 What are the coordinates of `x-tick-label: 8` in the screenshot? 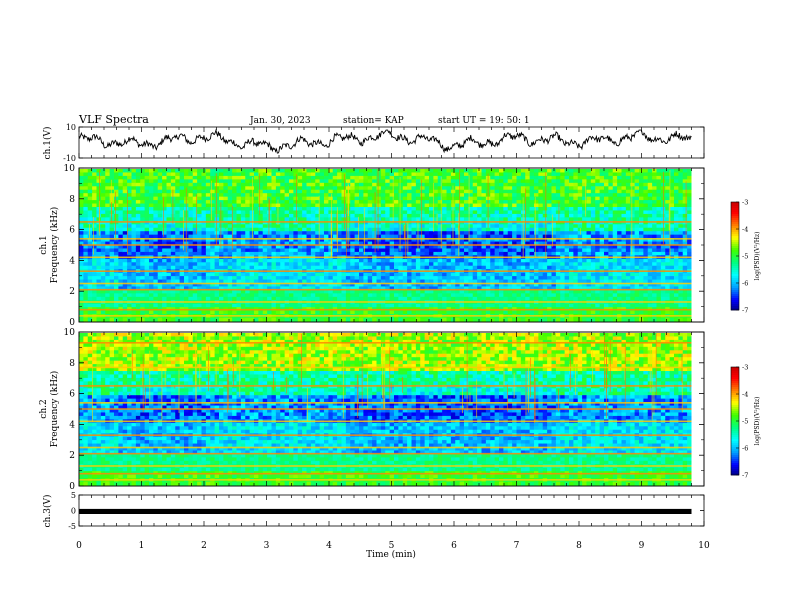 It's located at (579, 546).